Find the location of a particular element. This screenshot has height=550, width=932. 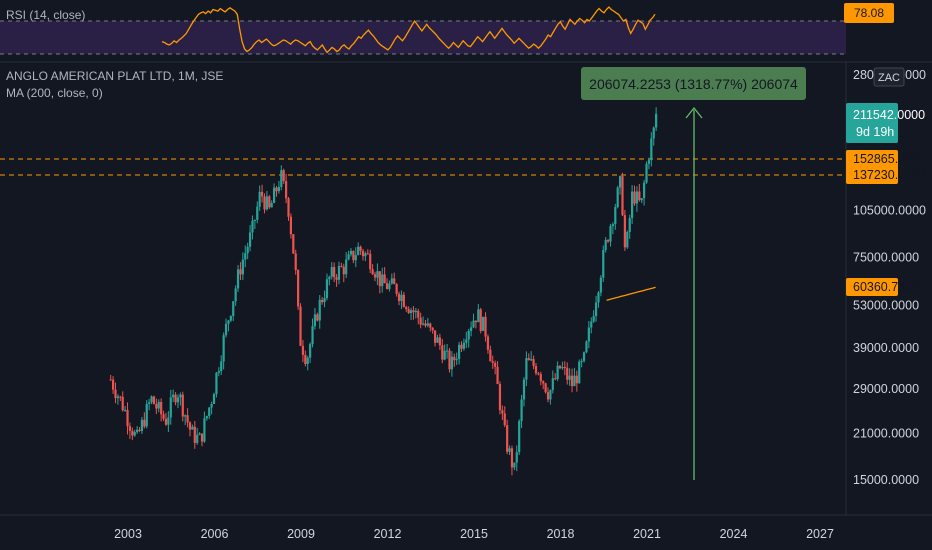

currency-button is located at coordinates (889, 77).